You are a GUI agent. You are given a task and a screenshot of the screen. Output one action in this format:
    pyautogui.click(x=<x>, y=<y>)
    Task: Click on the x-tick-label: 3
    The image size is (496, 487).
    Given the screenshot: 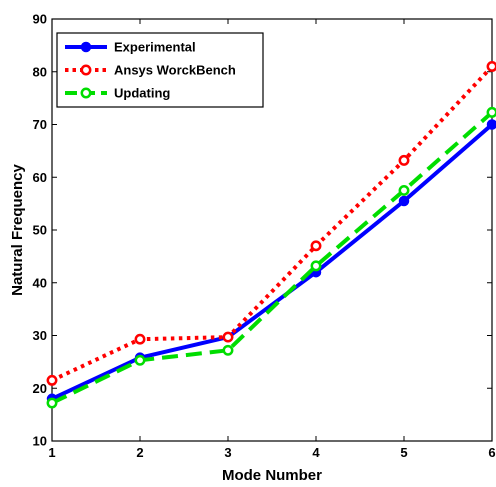 What is the action you would take?
    pyautogui.click(x=227, y=452)
    